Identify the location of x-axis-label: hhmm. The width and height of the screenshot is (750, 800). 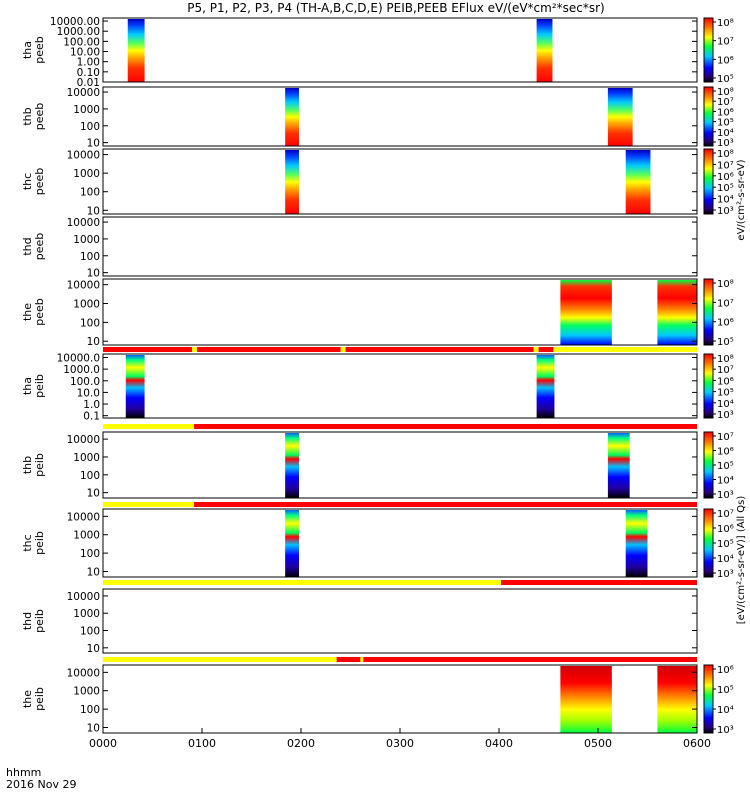
(23, 772).